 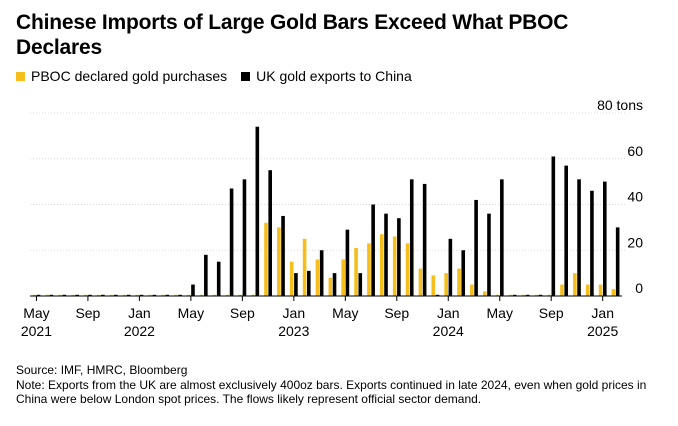 I want to click on y-tick-label: 60, so click(x=635, y=151).